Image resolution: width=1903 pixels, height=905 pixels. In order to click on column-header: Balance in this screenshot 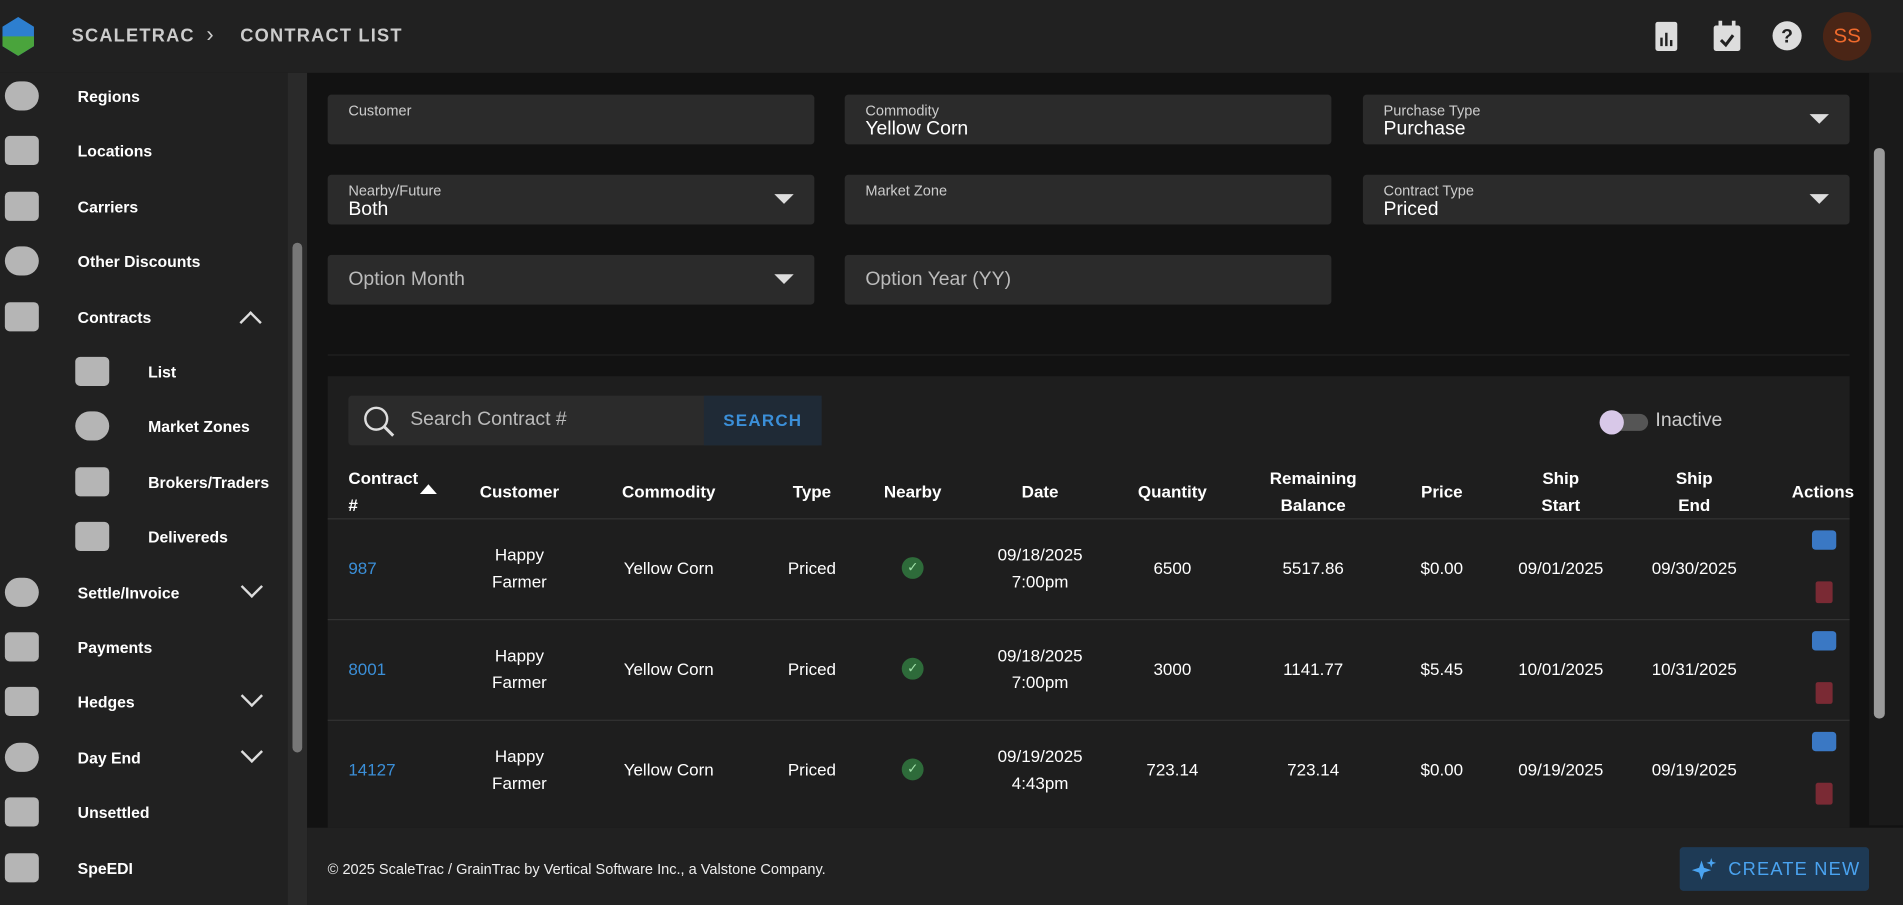, I will do `click(1313, 505)`.